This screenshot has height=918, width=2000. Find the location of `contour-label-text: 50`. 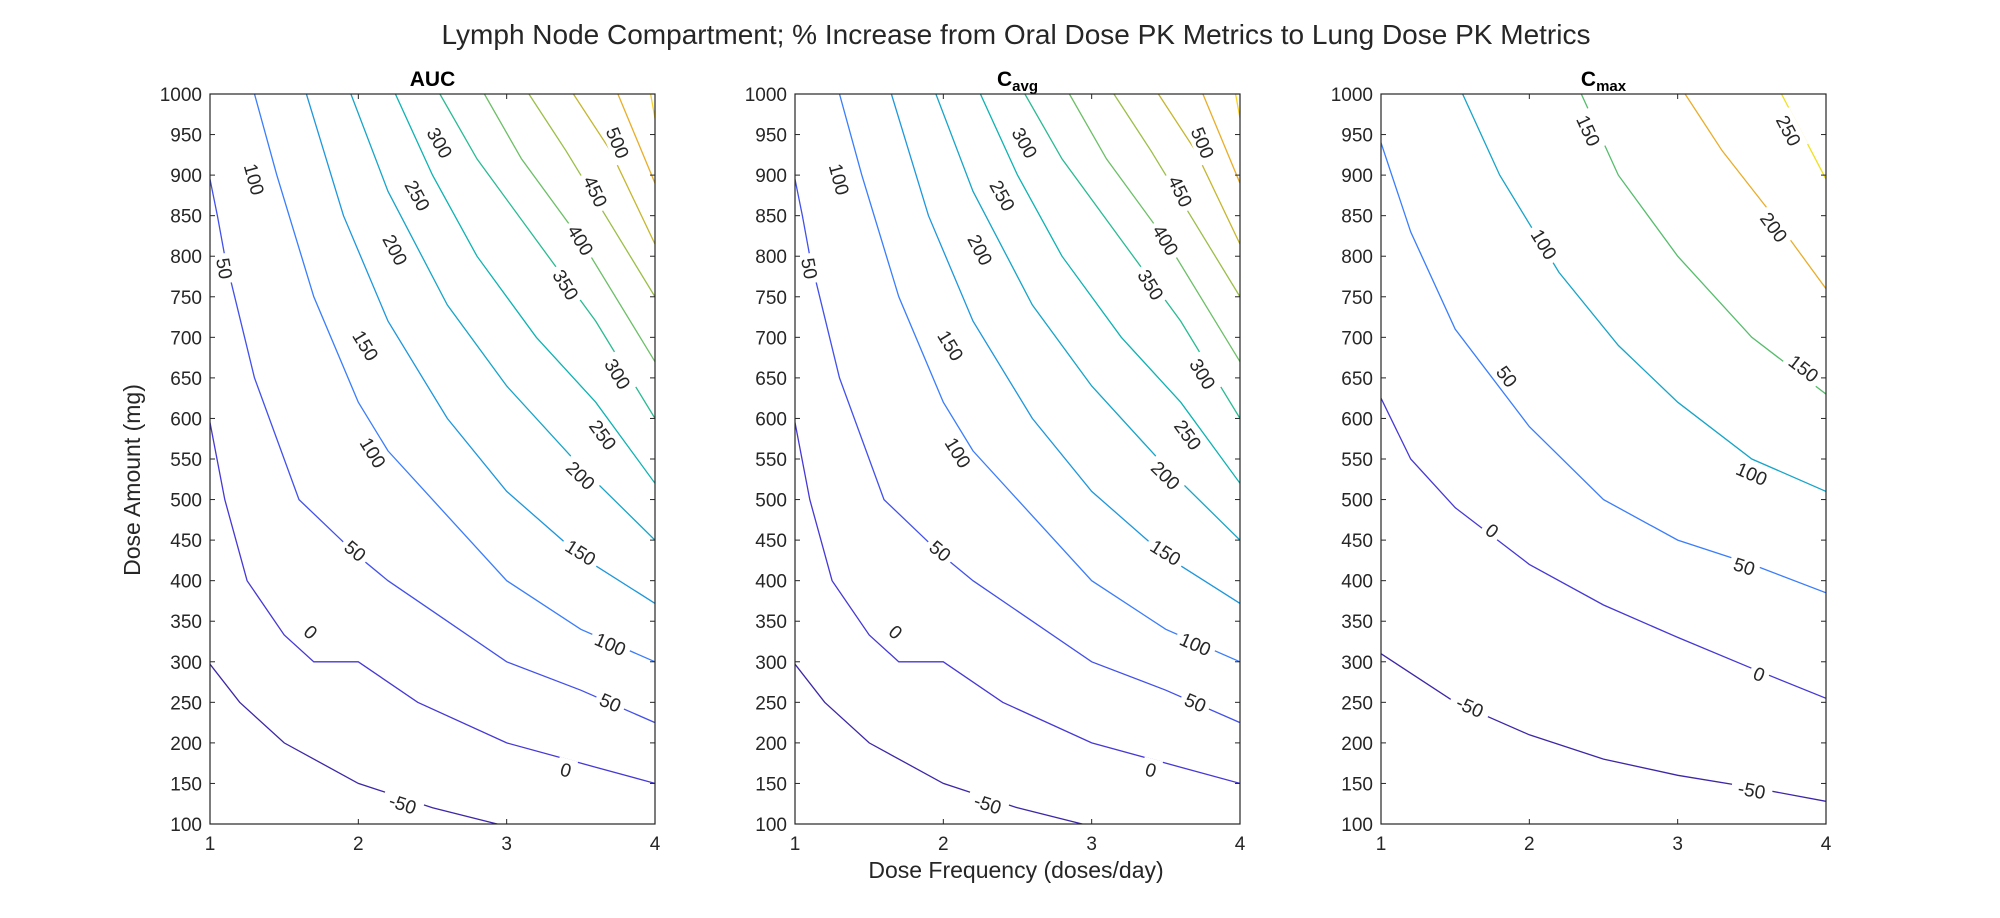

contour-label-text: 50 is located at coordinates (808, 268).